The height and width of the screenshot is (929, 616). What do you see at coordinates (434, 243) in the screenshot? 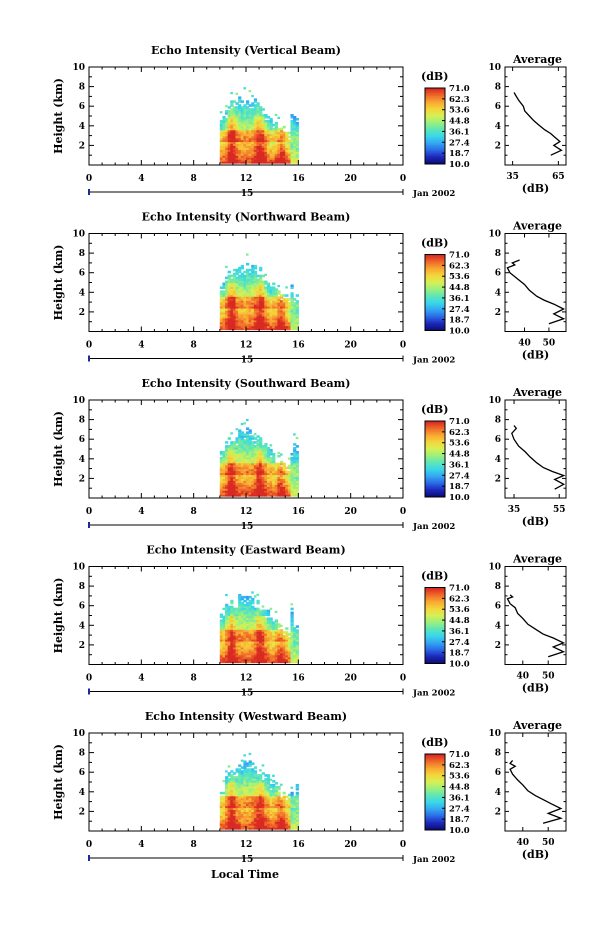
I see `colorbar-unit: (dB)` at bounding box center [434, 243].